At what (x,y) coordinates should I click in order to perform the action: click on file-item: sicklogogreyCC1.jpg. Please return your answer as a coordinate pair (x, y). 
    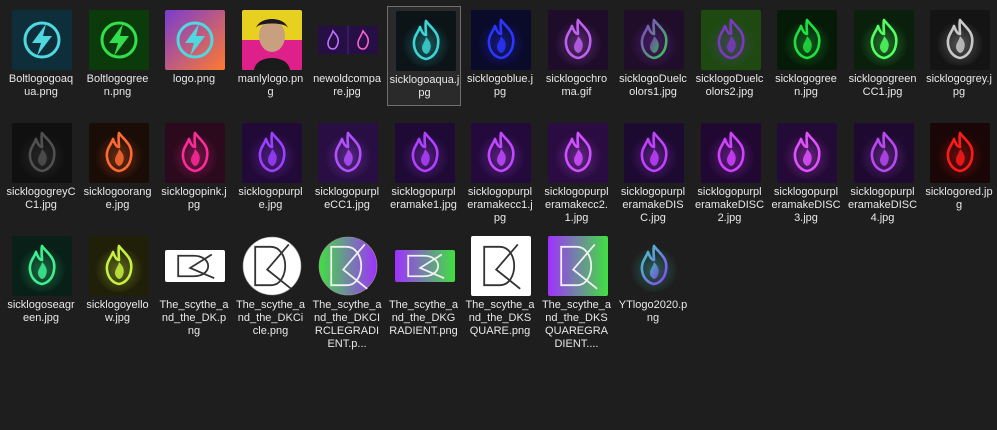
    Looking at the image, I should click on (41, 169).